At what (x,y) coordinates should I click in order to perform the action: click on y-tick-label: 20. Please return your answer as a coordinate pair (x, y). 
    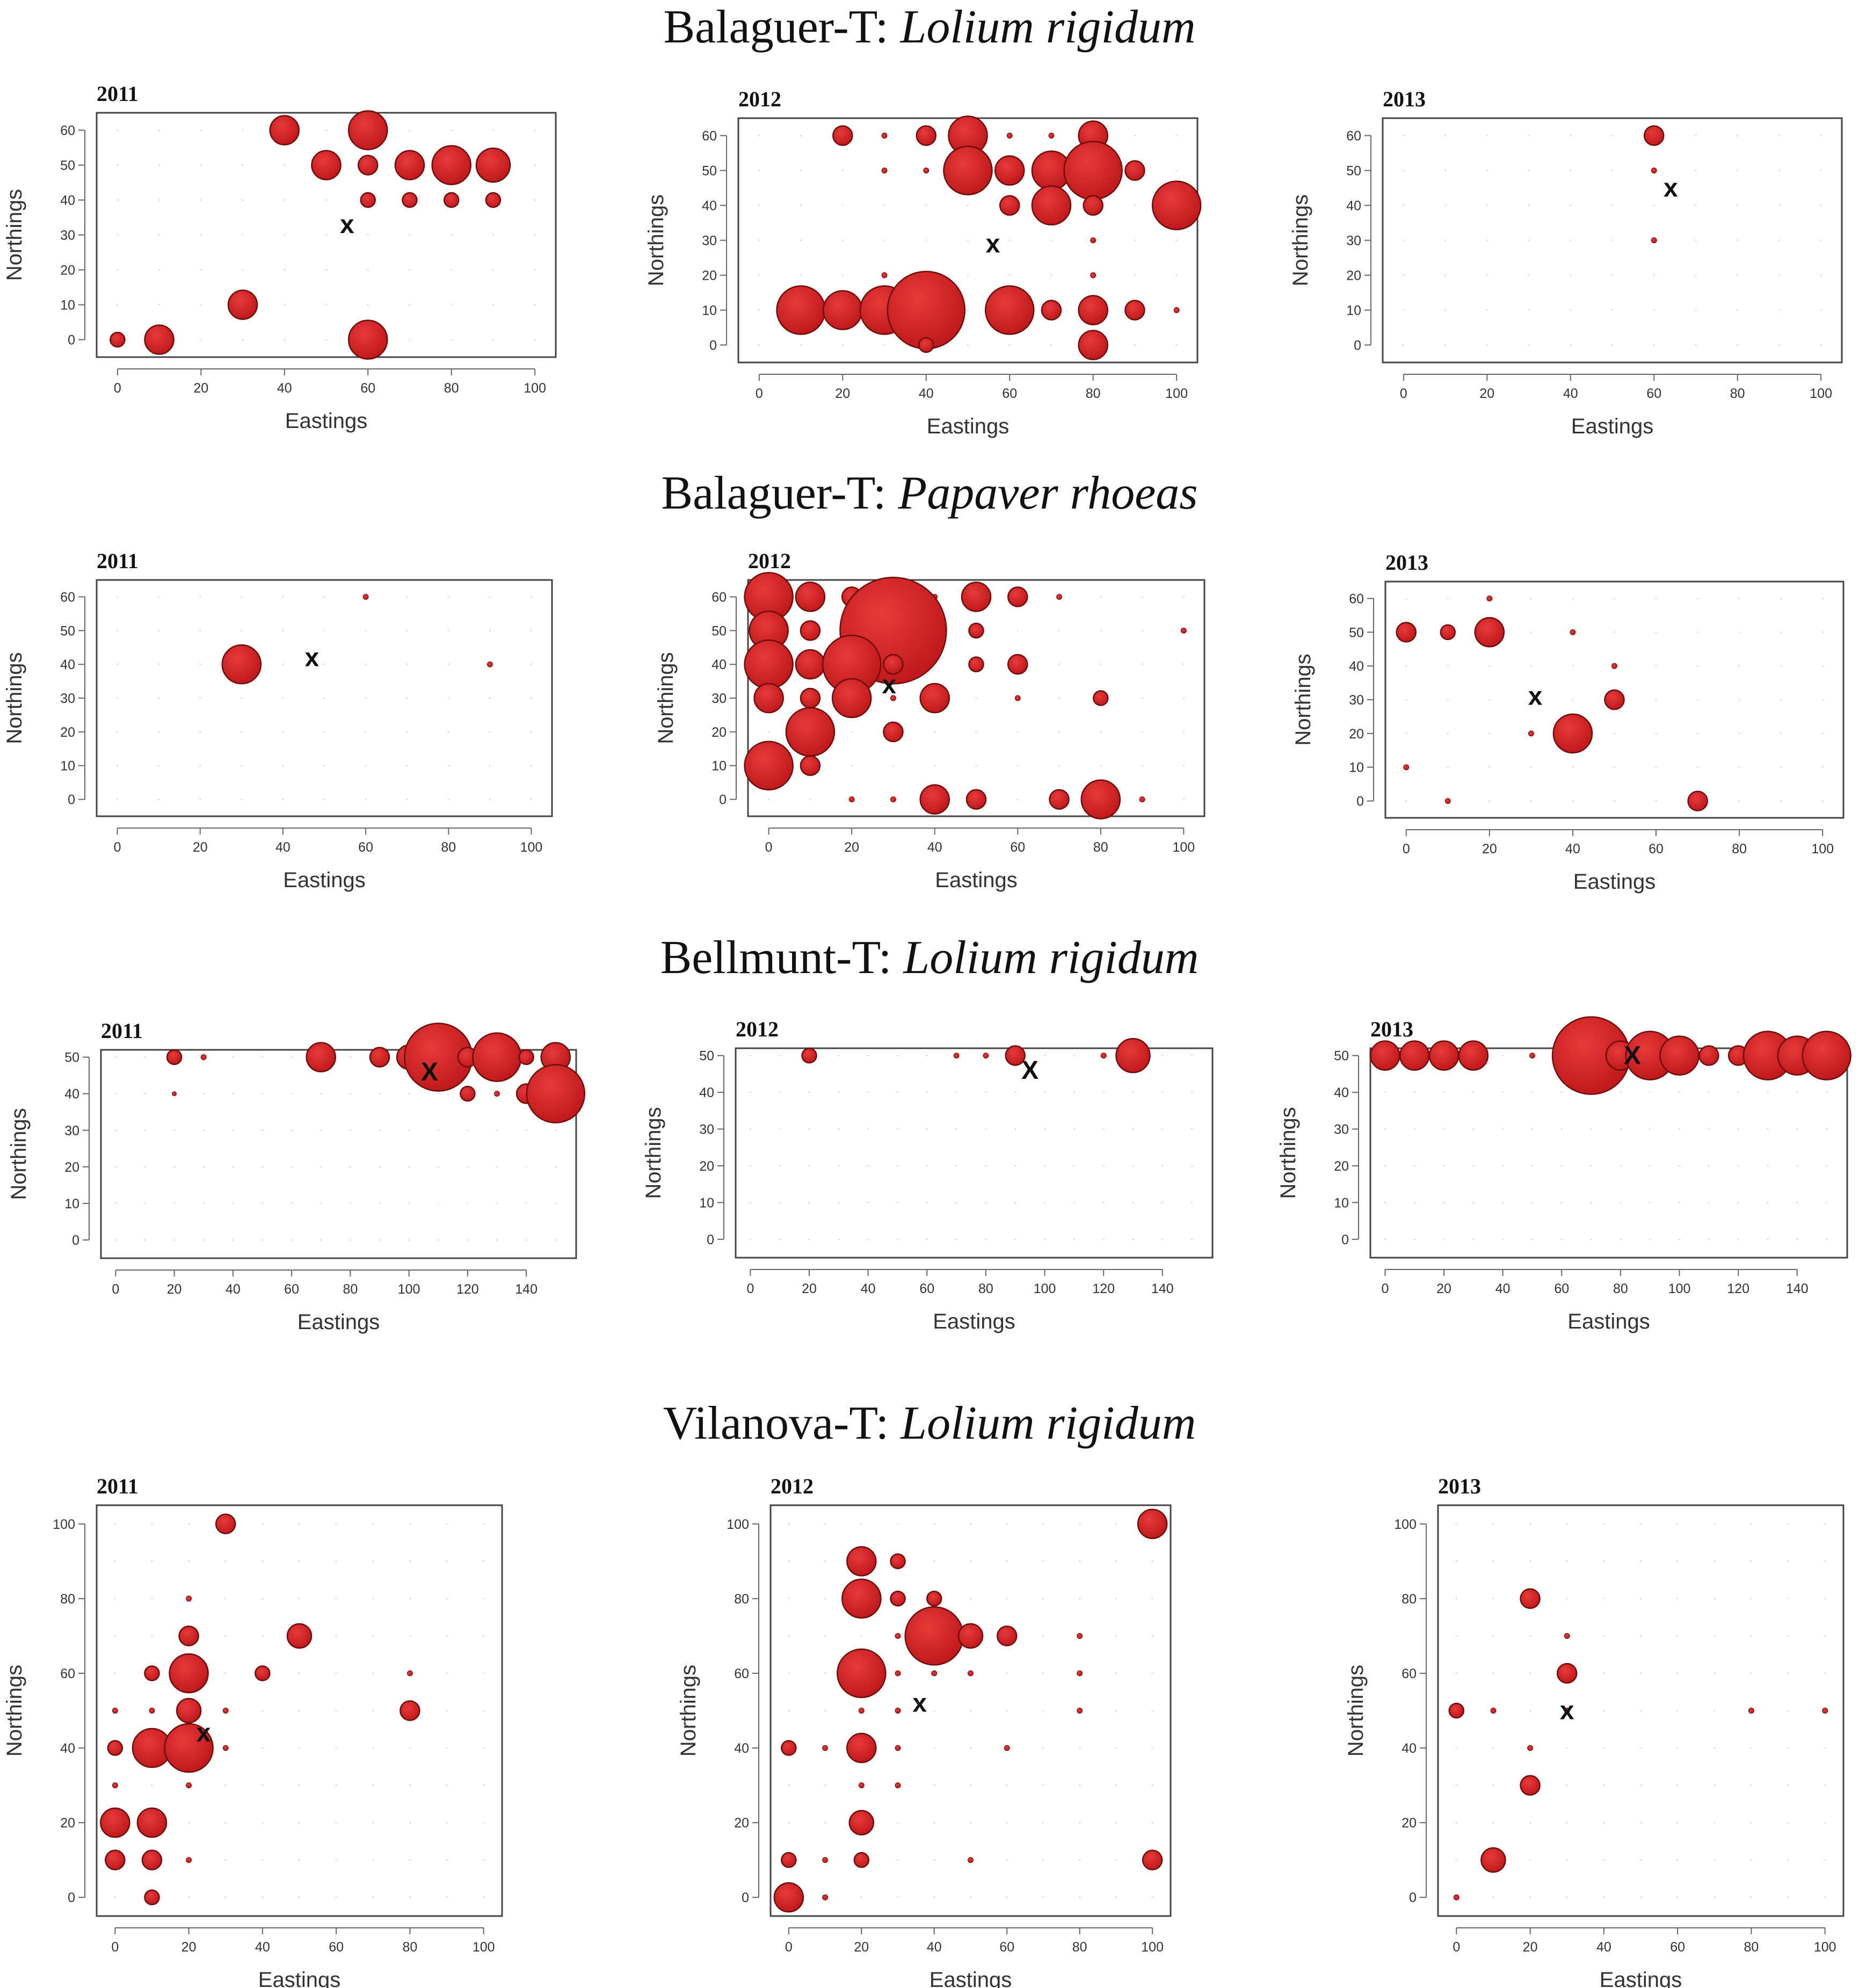
    Looking at the image, I should click on (1341, 1166).